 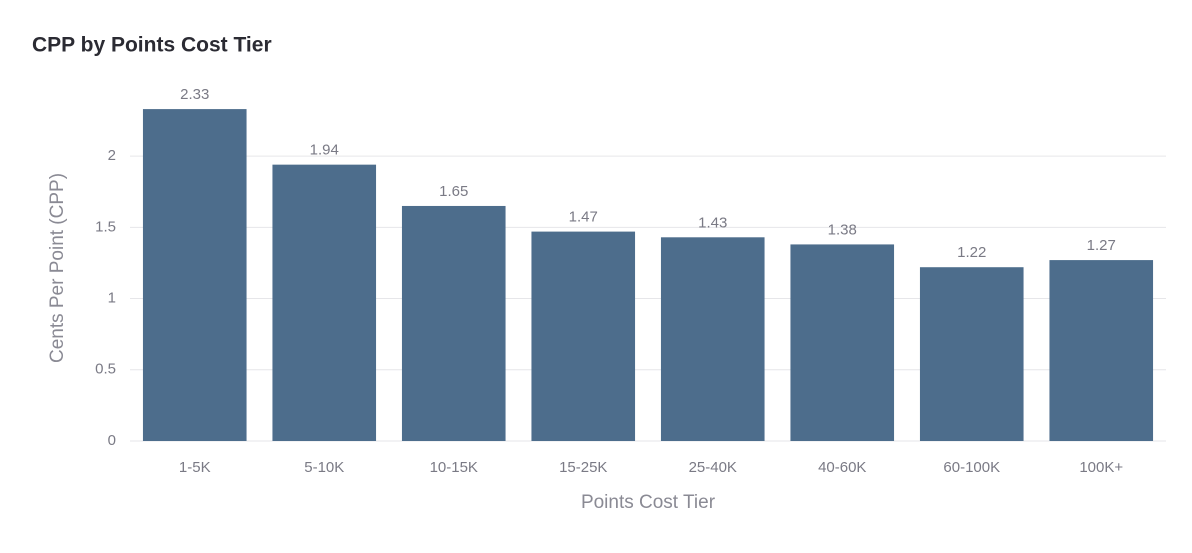 What do you see at coordinates (57, 268) in the screenshot?
I see `y-axis-title: Cents Per Point (CPP)` at bounding box center [57, 268].